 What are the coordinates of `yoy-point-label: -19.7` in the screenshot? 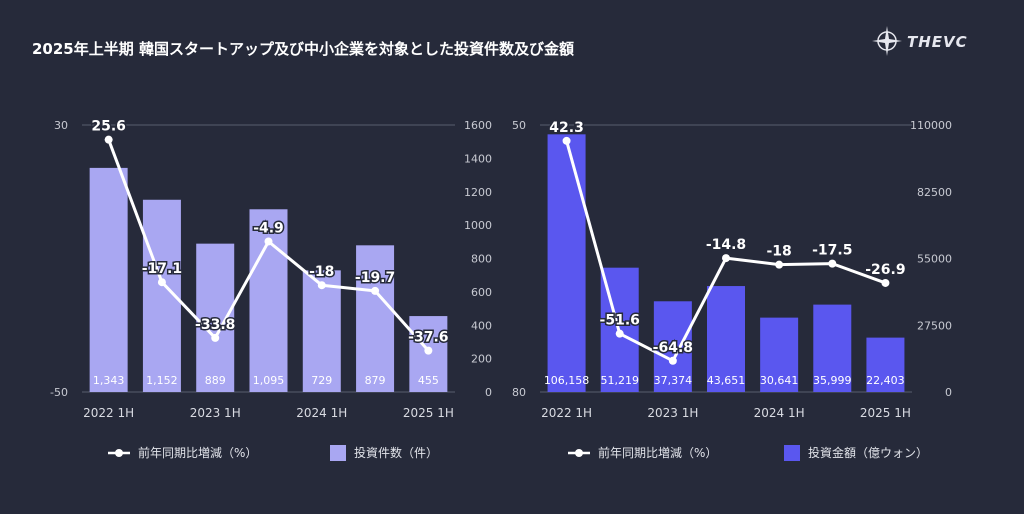 It's located at (375, 278).